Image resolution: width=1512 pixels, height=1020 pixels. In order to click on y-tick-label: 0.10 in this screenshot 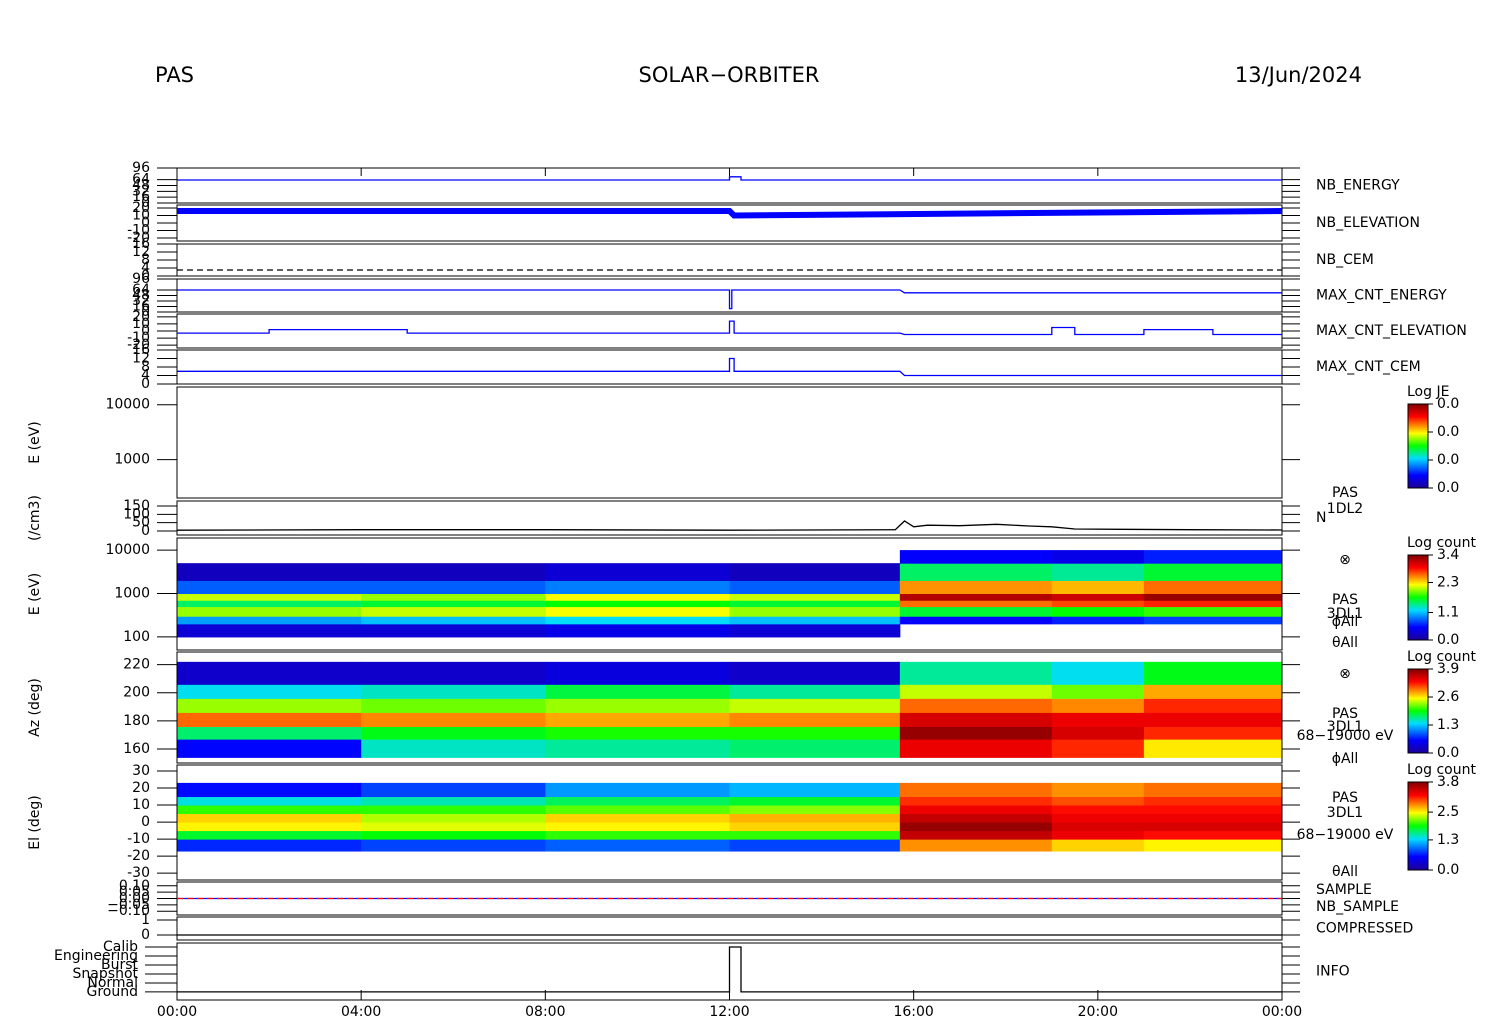, I will do `click(134, 886)`.